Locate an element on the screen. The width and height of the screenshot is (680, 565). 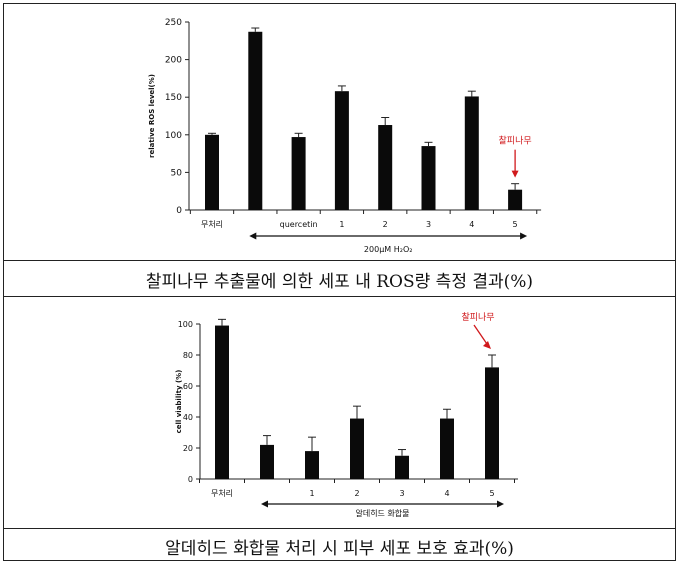
x-tick-label: quercetin is located at coordinates (299, 224).